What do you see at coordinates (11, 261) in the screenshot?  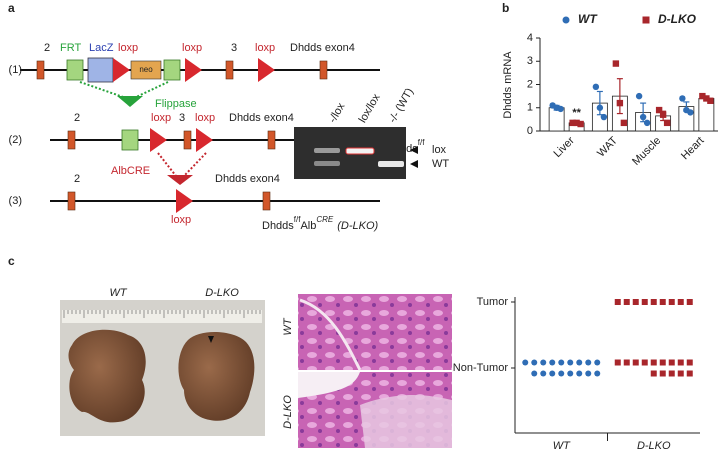 I see `panel-label: c` at bounding box center [11, 261].